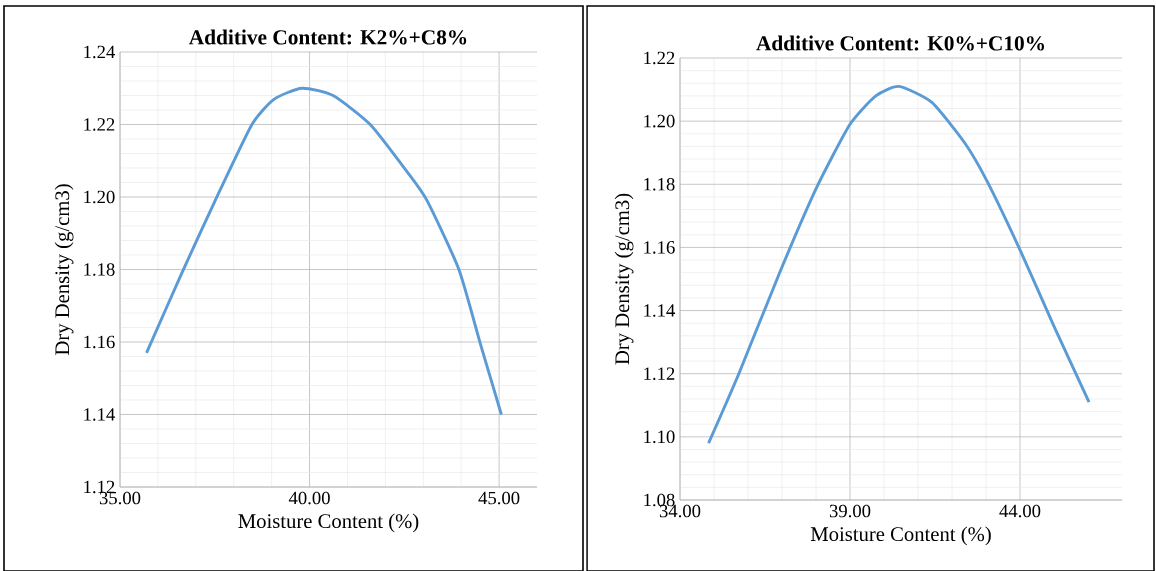  Describe the element at coordinates (328, 37) in the screenshot. I see `chart-title: Additive Content: K2%+C8%` at that location.